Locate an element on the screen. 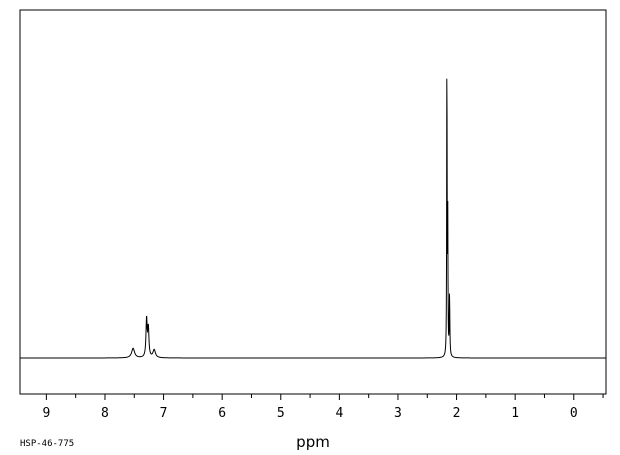 The width and height of the screenshot is (620, 455). x-tick-label: 6 is located at coordinates (222, 413).